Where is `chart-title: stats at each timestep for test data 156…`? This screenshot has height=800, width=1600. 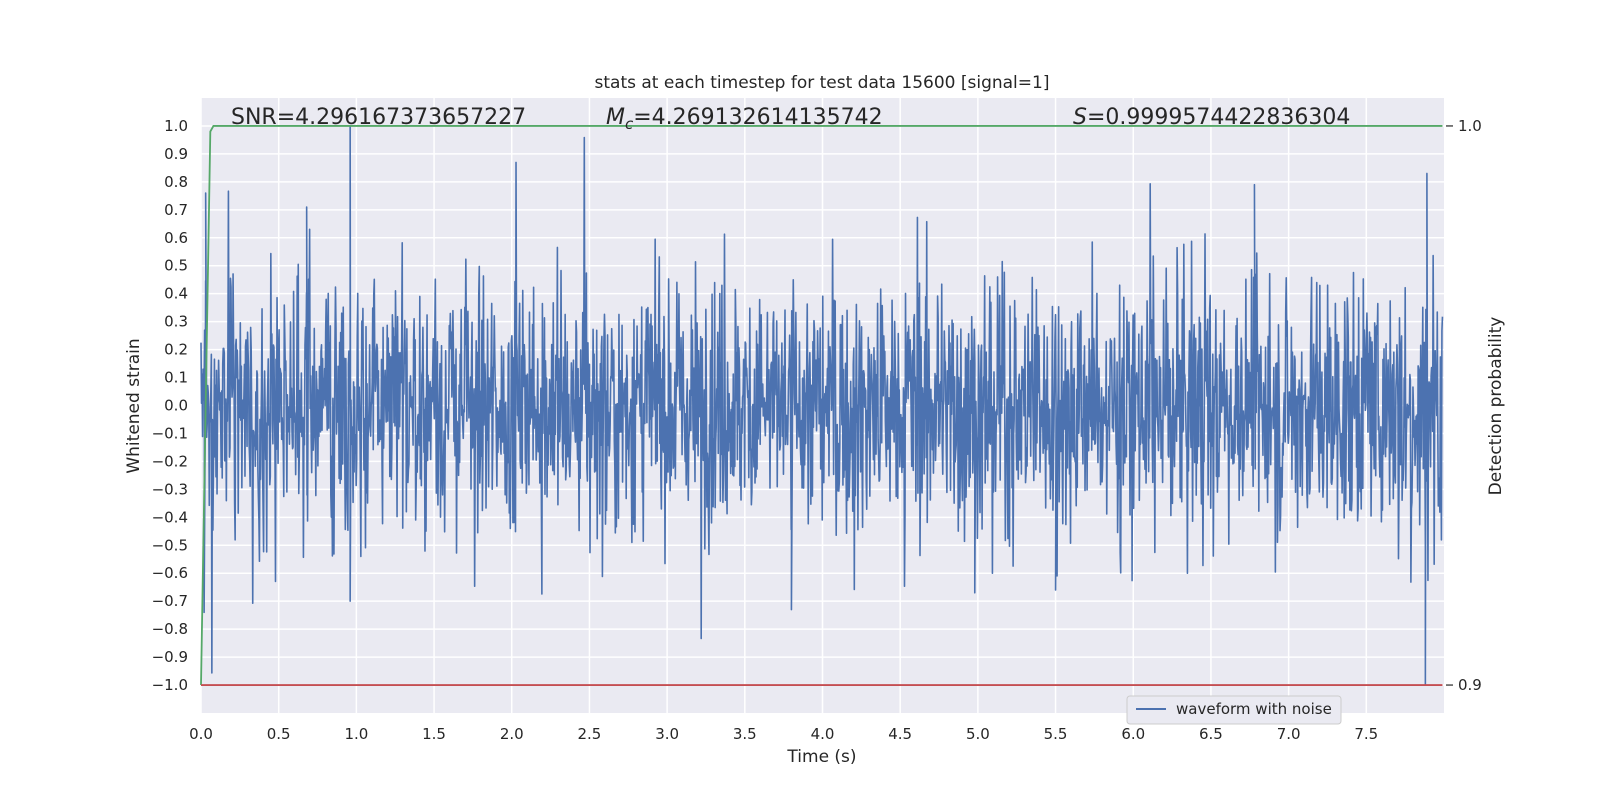 chart-title: stats at each timestep for test data 156… is located at coordinates (822, 83).